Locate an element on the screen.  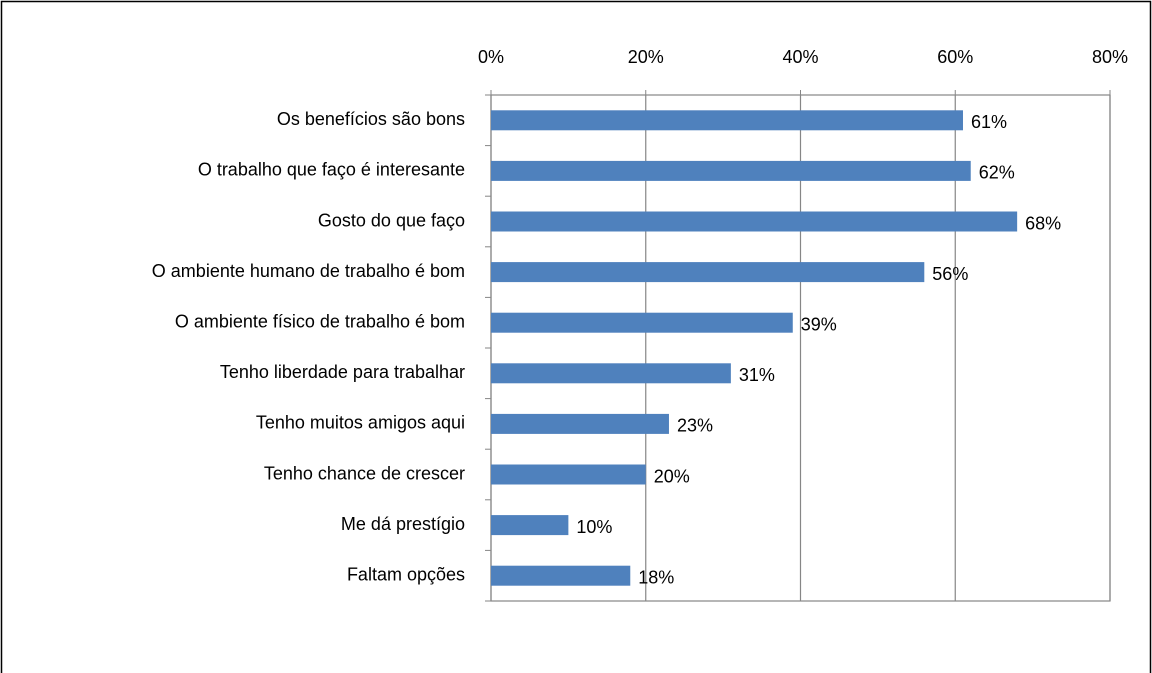
data-label: 61% is located at coordinates (989, 122).